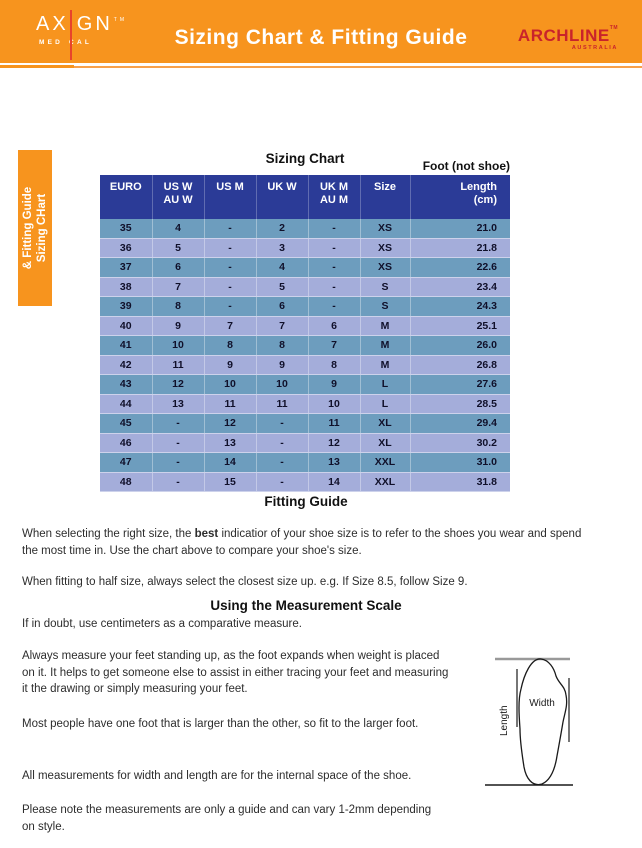 The image size is (642, 848). I want to click on sizing-chart-title: Sizing Chart, so click(305, 158).